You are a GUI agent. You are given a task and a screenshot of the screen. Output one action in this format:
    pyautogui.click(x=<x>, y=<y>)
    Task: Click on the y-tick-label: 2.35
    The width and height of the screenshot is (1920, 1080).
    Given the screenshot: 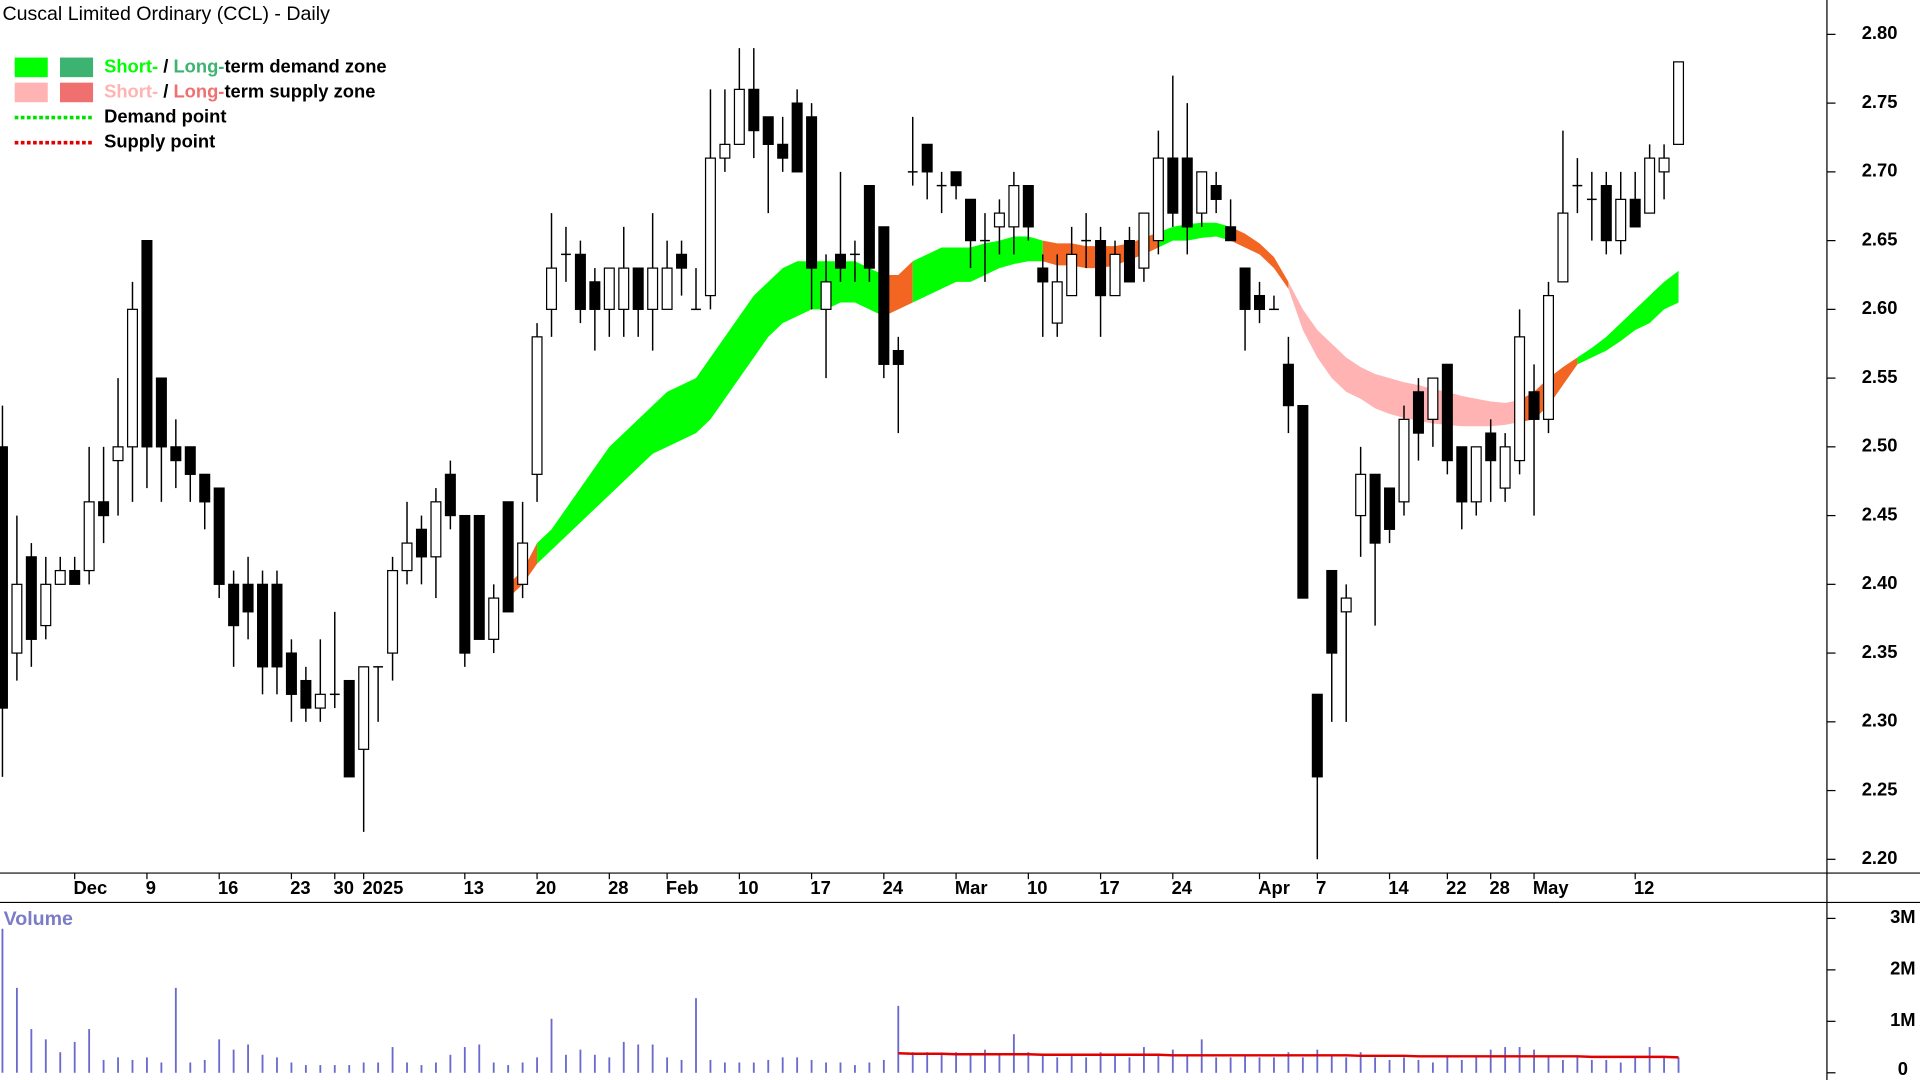 What is the action you would take?
    pyautogui.click(x=1880, y=651)
    